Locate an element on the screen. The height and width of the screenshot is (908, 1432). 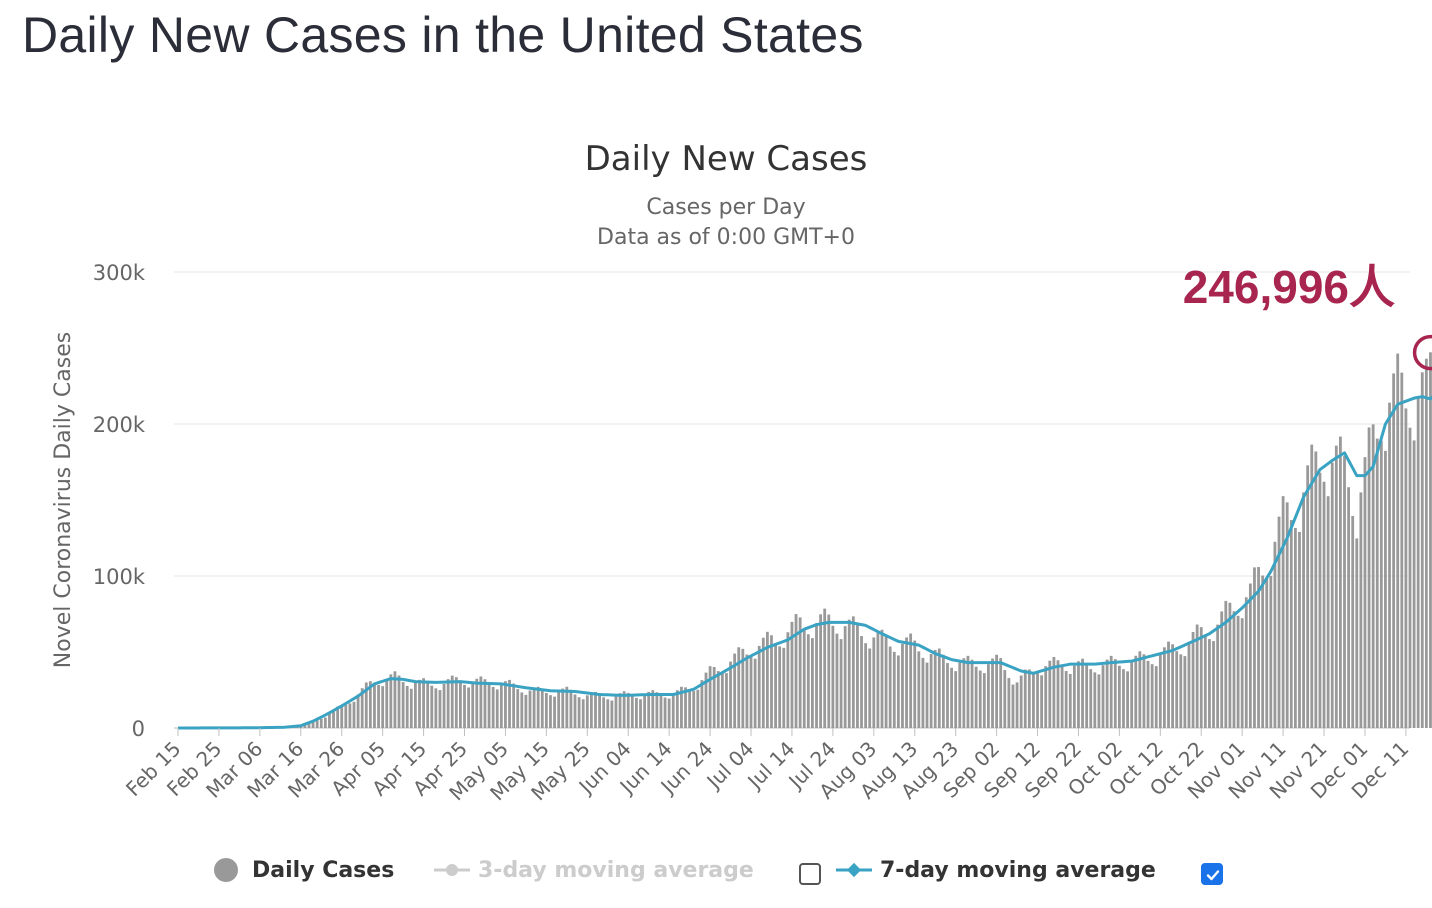
toggle-7day-average-checkbox is located at coordinates (1212, 874).